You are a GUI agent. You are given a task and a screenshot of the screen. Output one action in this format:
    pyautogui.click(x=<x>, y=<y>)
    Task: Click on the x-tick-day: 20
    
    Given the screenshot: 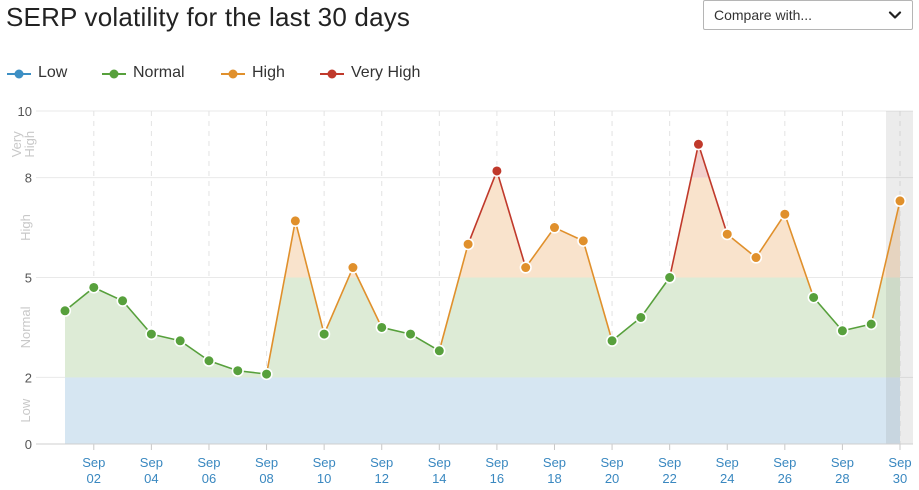 What is the action you would take?
    pyautogui.click(x=612, y=478)
    